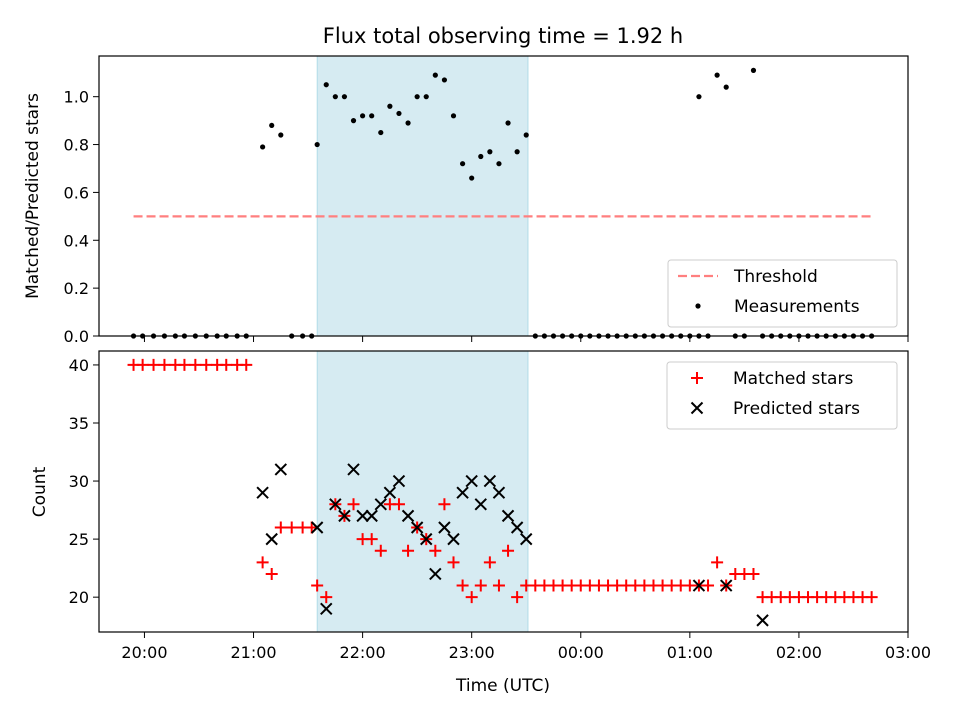 The image size is (960, 720). I want to click on legend-box, so click(782, 293).